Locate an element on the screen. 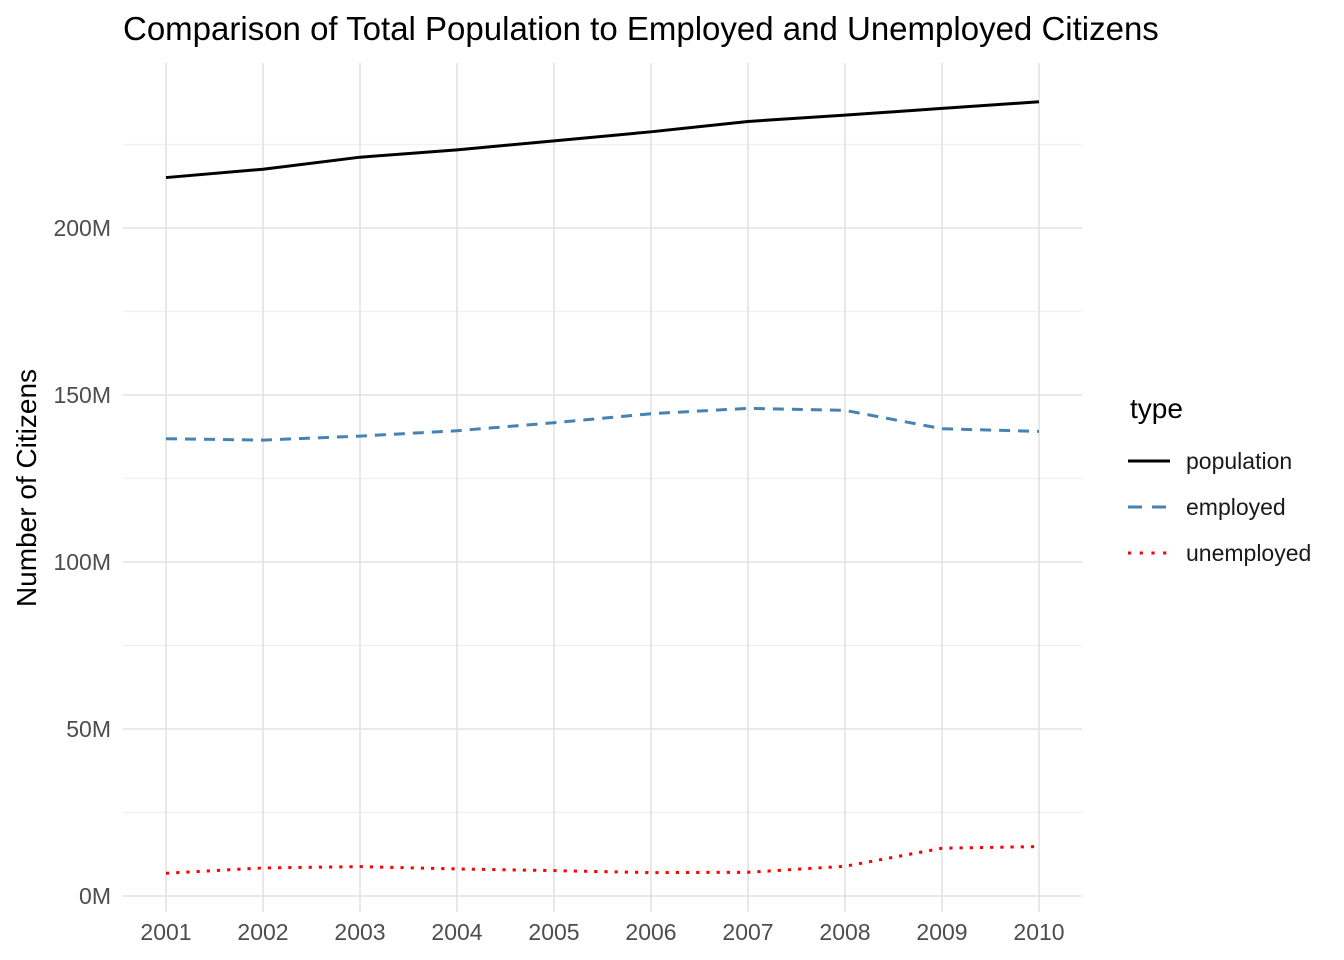 This screenshot has width=1344, height=960. line-employed is located at coordinates (602, 424).